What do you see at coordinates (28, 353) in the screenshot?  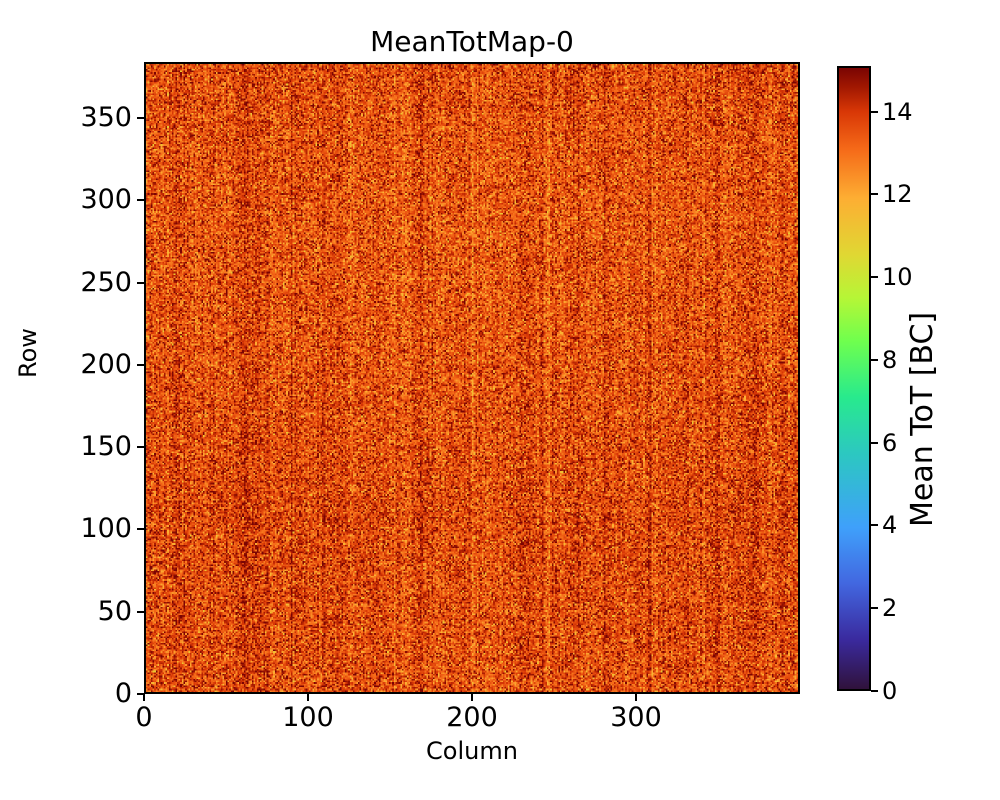 I see `y-axis-label: Row` at bounding box center [28, 353].